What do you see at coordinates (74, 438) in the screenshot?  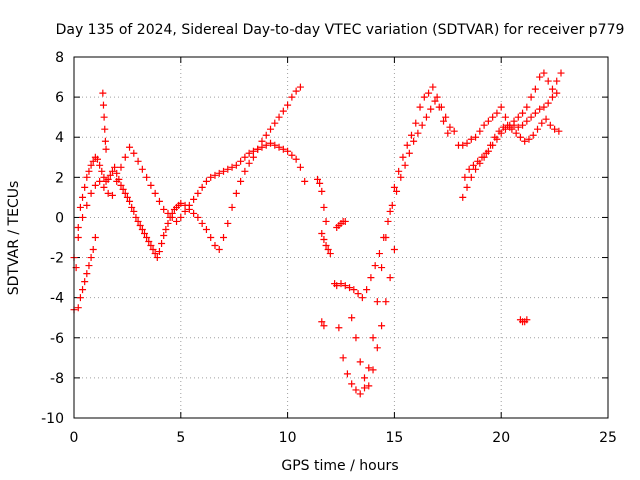 I see `x-tick-label: 0` at bounding box center [74, 438].